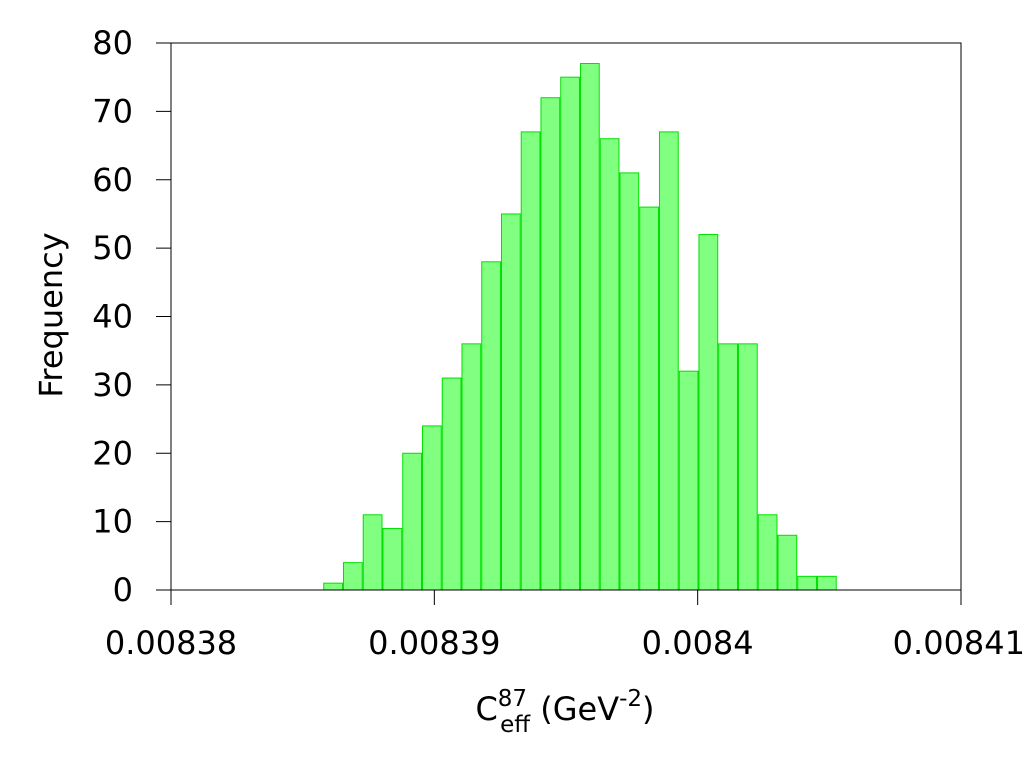 This screenshot has height=768, width=1027. Describe the element at coordinates (574, 709) in the screenshot. I see `x-axis-label-unit-open: (GeV` at that location.